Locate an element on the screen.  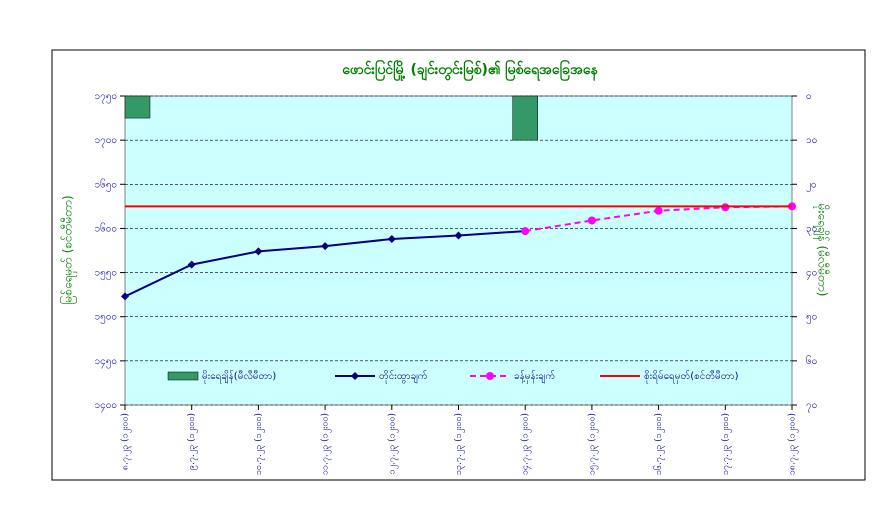
legend-label: ခန့်မှန်းချက် is located at coordinates (534, 376).